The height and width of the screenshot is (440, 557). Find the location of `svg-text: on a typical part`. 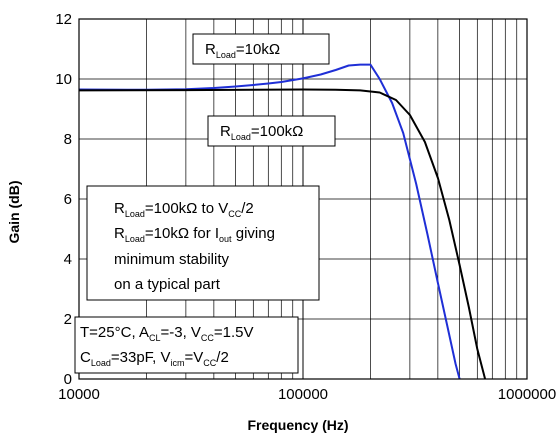

svg-text: on a typical part is located at coordinates (167, 284).